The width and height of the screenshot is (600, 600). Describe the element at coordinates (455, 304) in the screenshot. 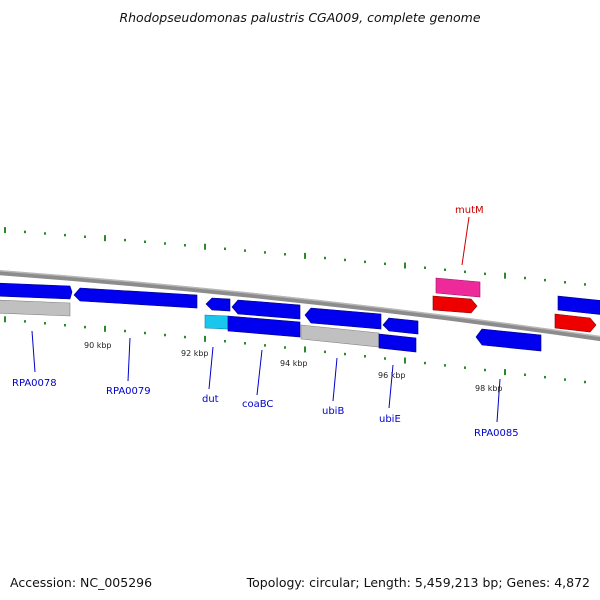

I see `gene-mutm-red` at that location.